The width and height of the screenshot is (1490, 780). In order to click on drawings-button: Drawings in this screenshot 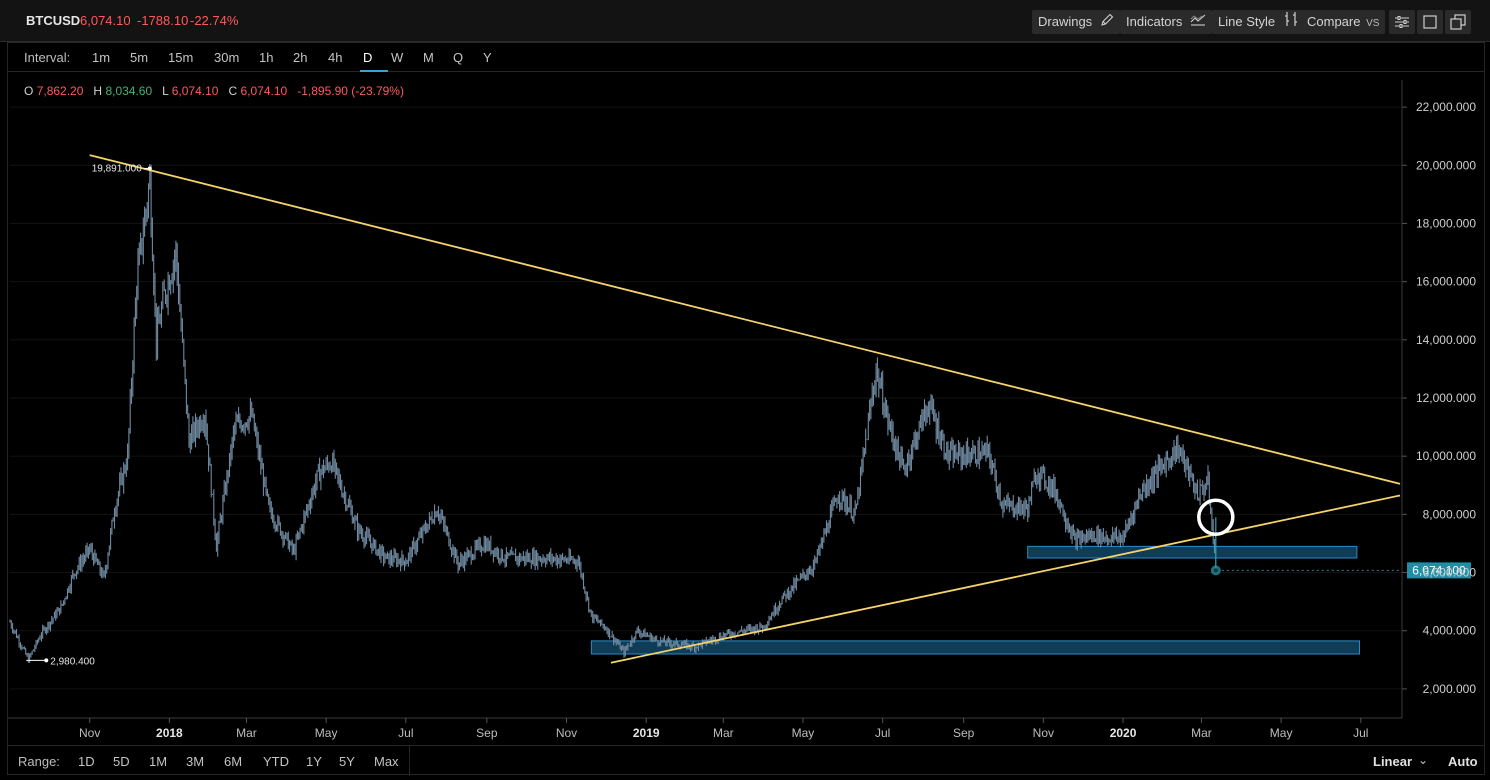, I will do `click(1076, 22)`.